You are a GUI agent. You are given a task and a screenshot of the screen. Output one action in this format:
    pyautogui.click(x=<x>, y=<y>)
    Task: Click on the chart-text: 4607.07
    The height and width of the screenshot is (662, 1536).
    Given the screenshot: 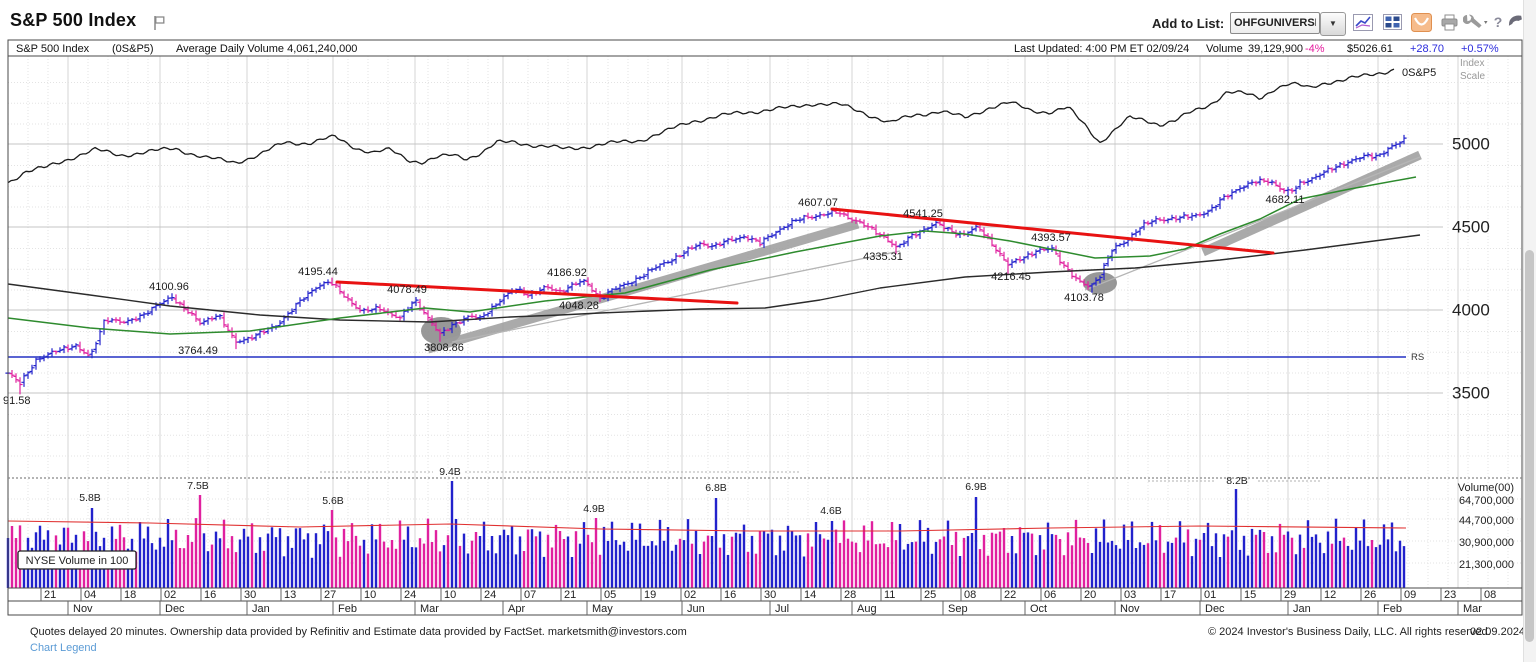 What is the action you would take?
    pyautogui.click(x=818, y=203)
    